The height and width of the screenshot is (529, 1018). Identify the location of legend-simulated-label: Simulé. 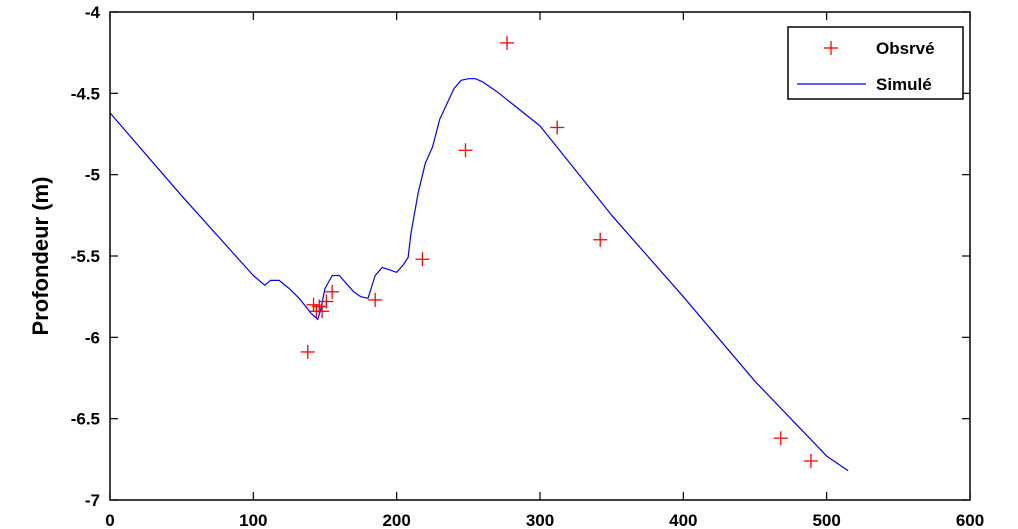
(904, 84).